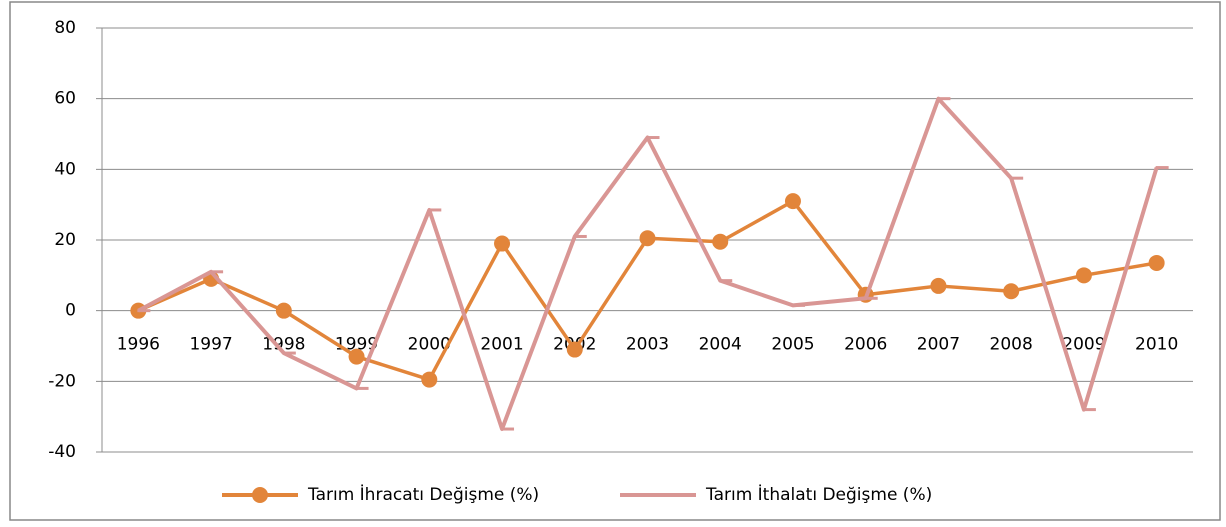 This screenshot has width=1226, height=527. I want to click on x-tick-label: 2003, so click(647, 345).